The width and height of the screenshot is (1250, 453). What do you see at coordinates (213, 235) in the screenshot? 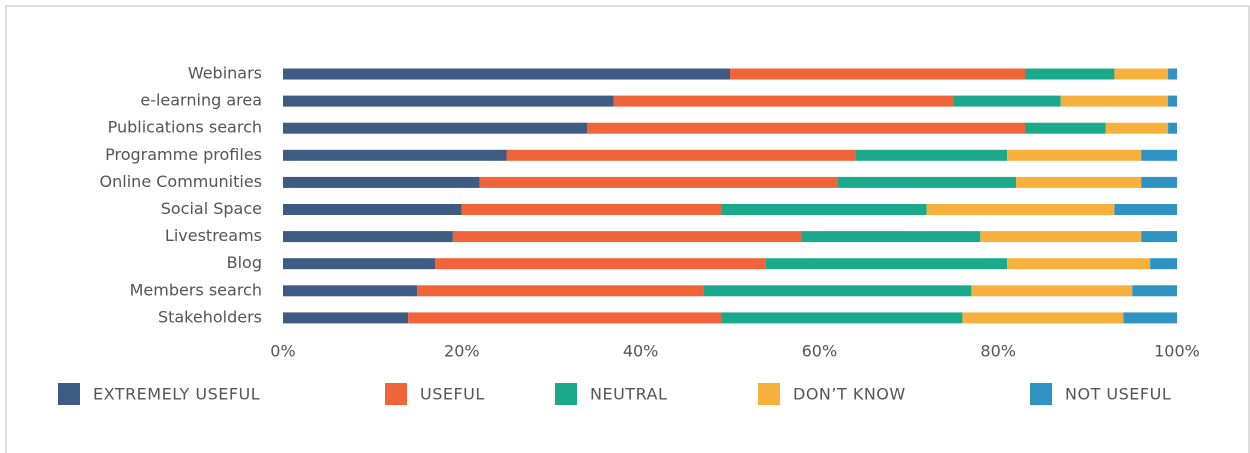
I see `y-tick-label: Livestreams` at bounding box center [213, 235].